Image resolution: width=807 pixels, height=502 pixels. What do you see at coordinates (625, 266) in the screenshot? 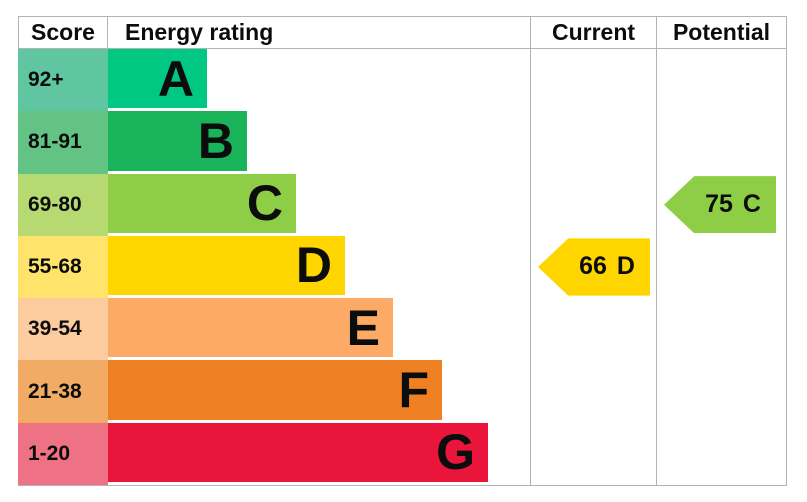
I see `current-letter: D` at bounding box center [625, 266].